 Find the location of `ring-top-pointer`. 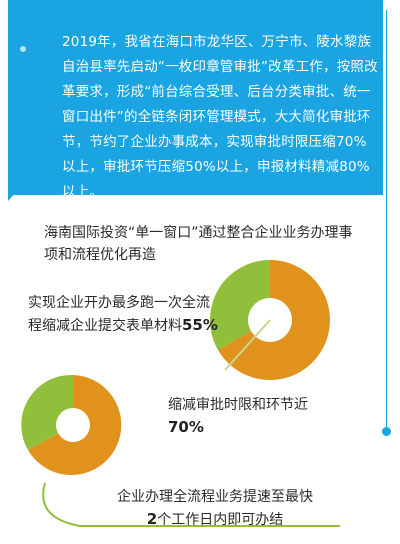

ring-top-pointer is located at coordinates (247, 345).